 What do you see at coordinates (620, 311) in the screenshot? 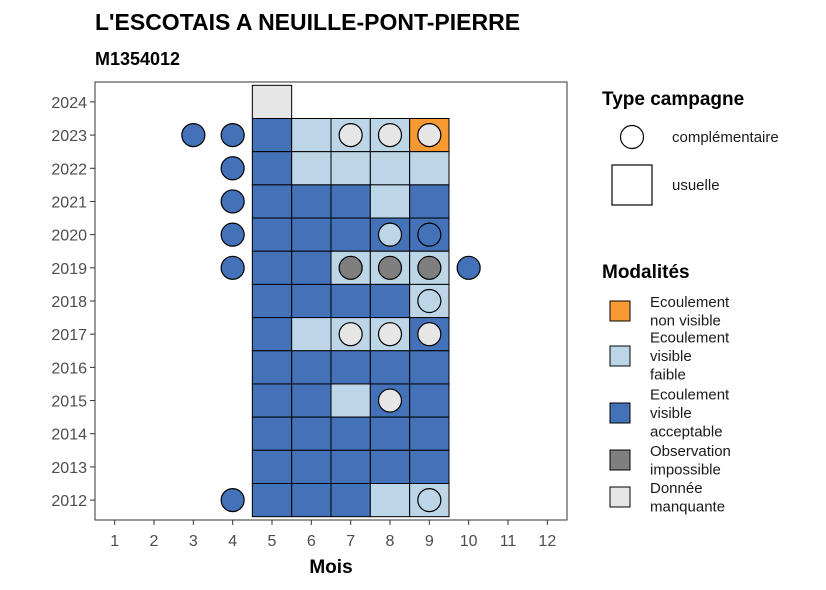
I see `legend-fill-key-ENV` at bounding box center [620, 311].